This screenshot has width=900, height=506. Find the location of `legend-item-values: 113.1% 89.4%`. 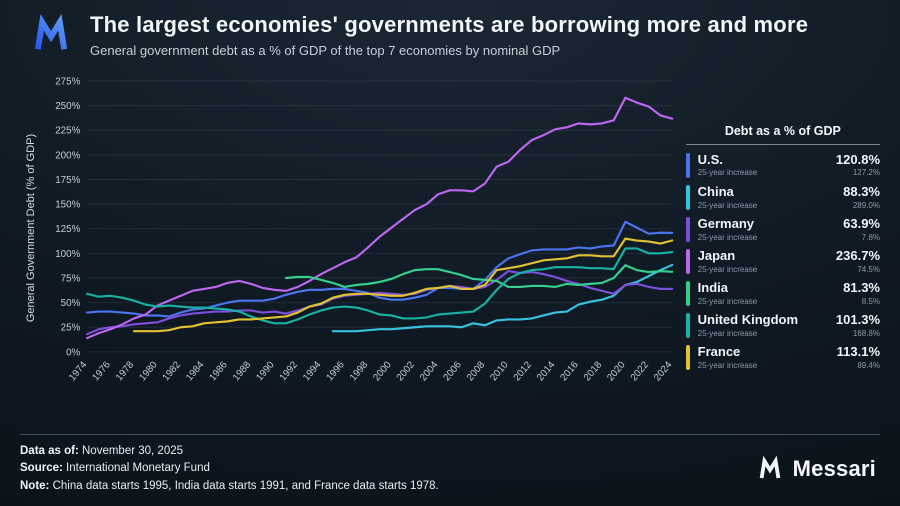

legend-item-values: 113.1% 89.4% is located at coordinates (858, 357).